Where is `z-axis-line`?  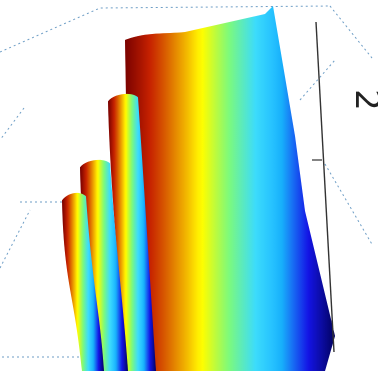 z-axis-line is located at coordinates (325, 187).